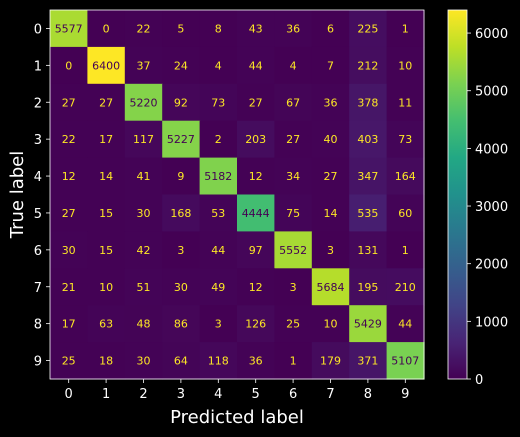  I want to click on cell-value-label: 212, so click(367, 65).